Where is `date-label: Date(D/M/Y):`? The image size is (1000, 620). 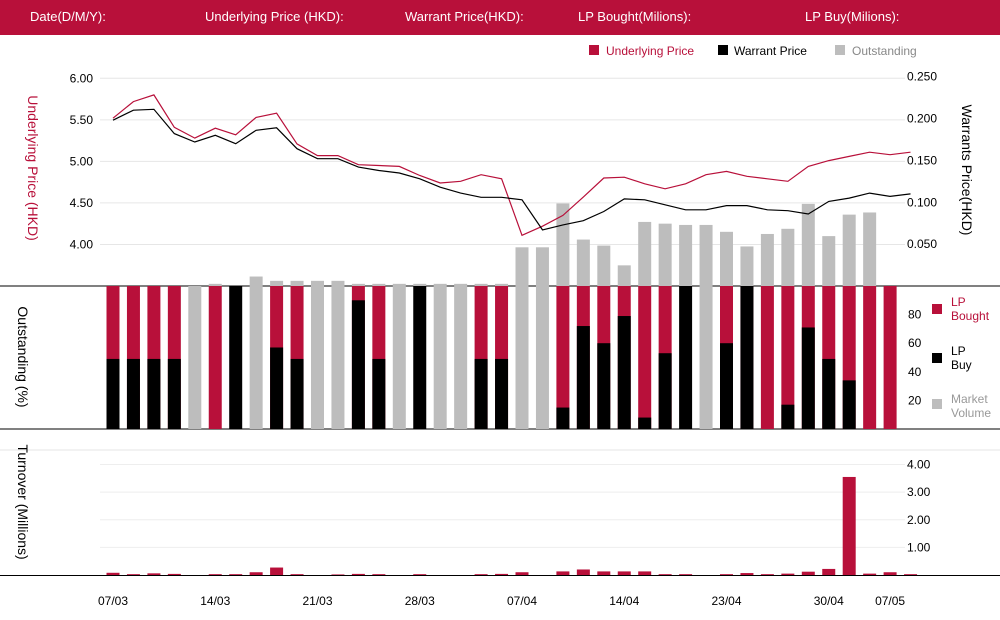
date-label: Date(D/M/Y): is located at coordinates (68, 16).